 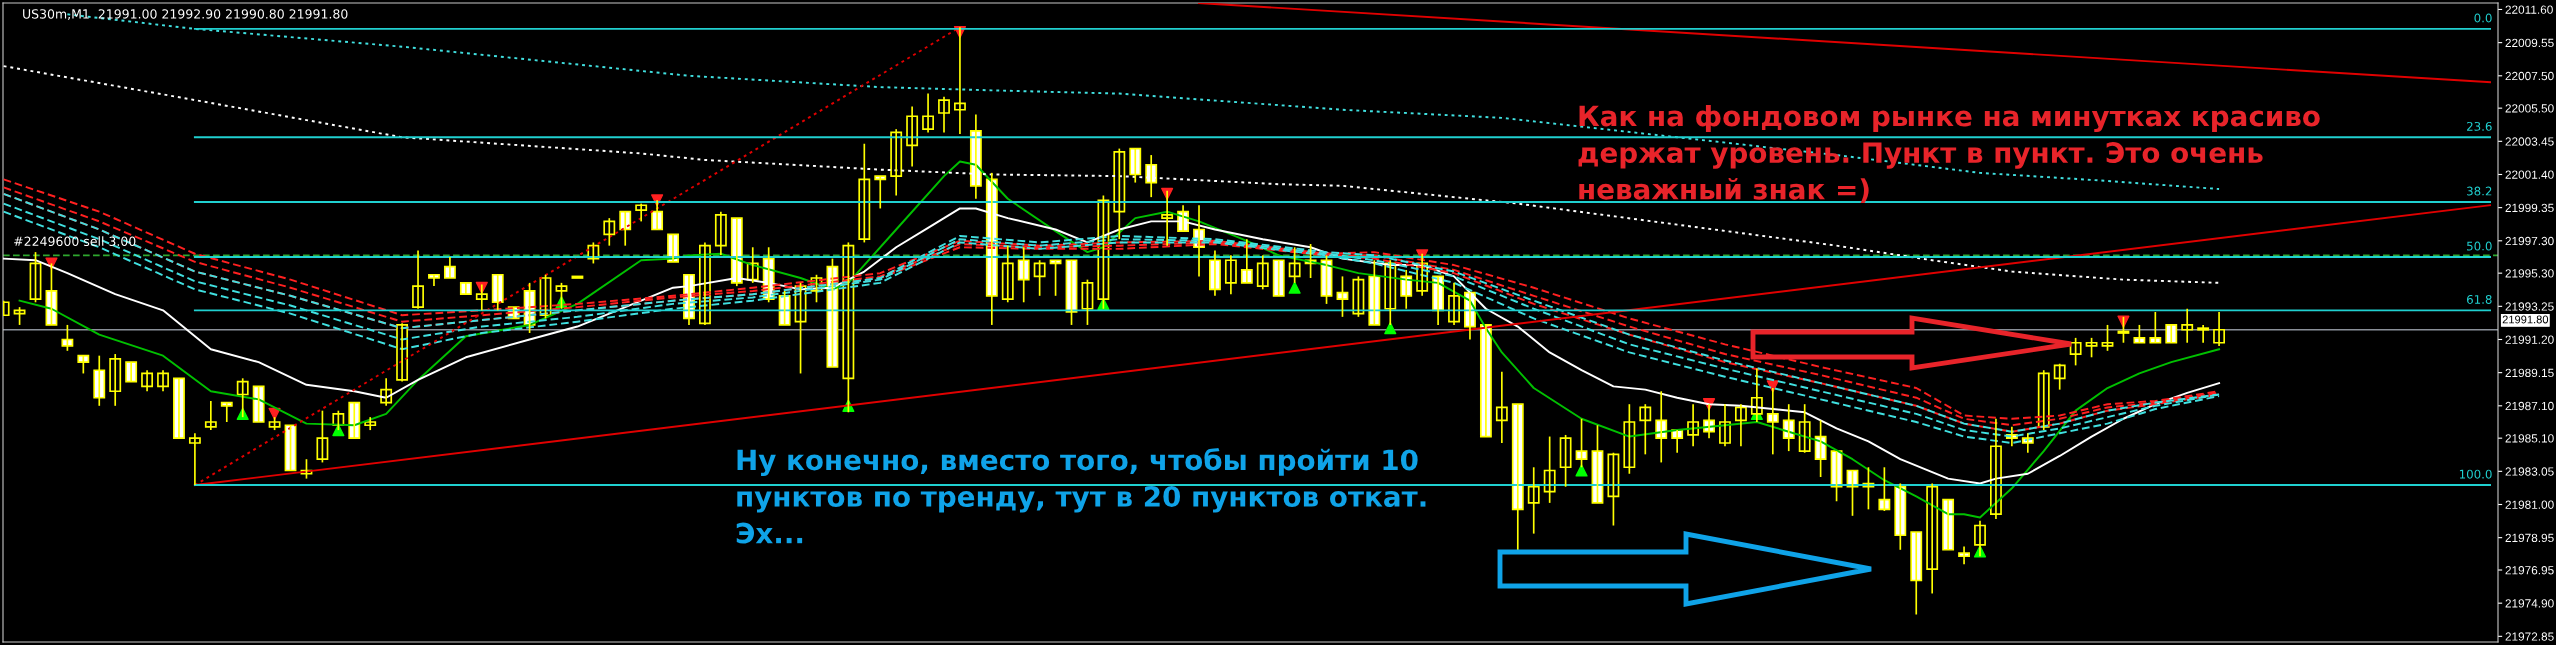 I want to click on y-tick-label: 21989.15, so click(x=2529, y=373).